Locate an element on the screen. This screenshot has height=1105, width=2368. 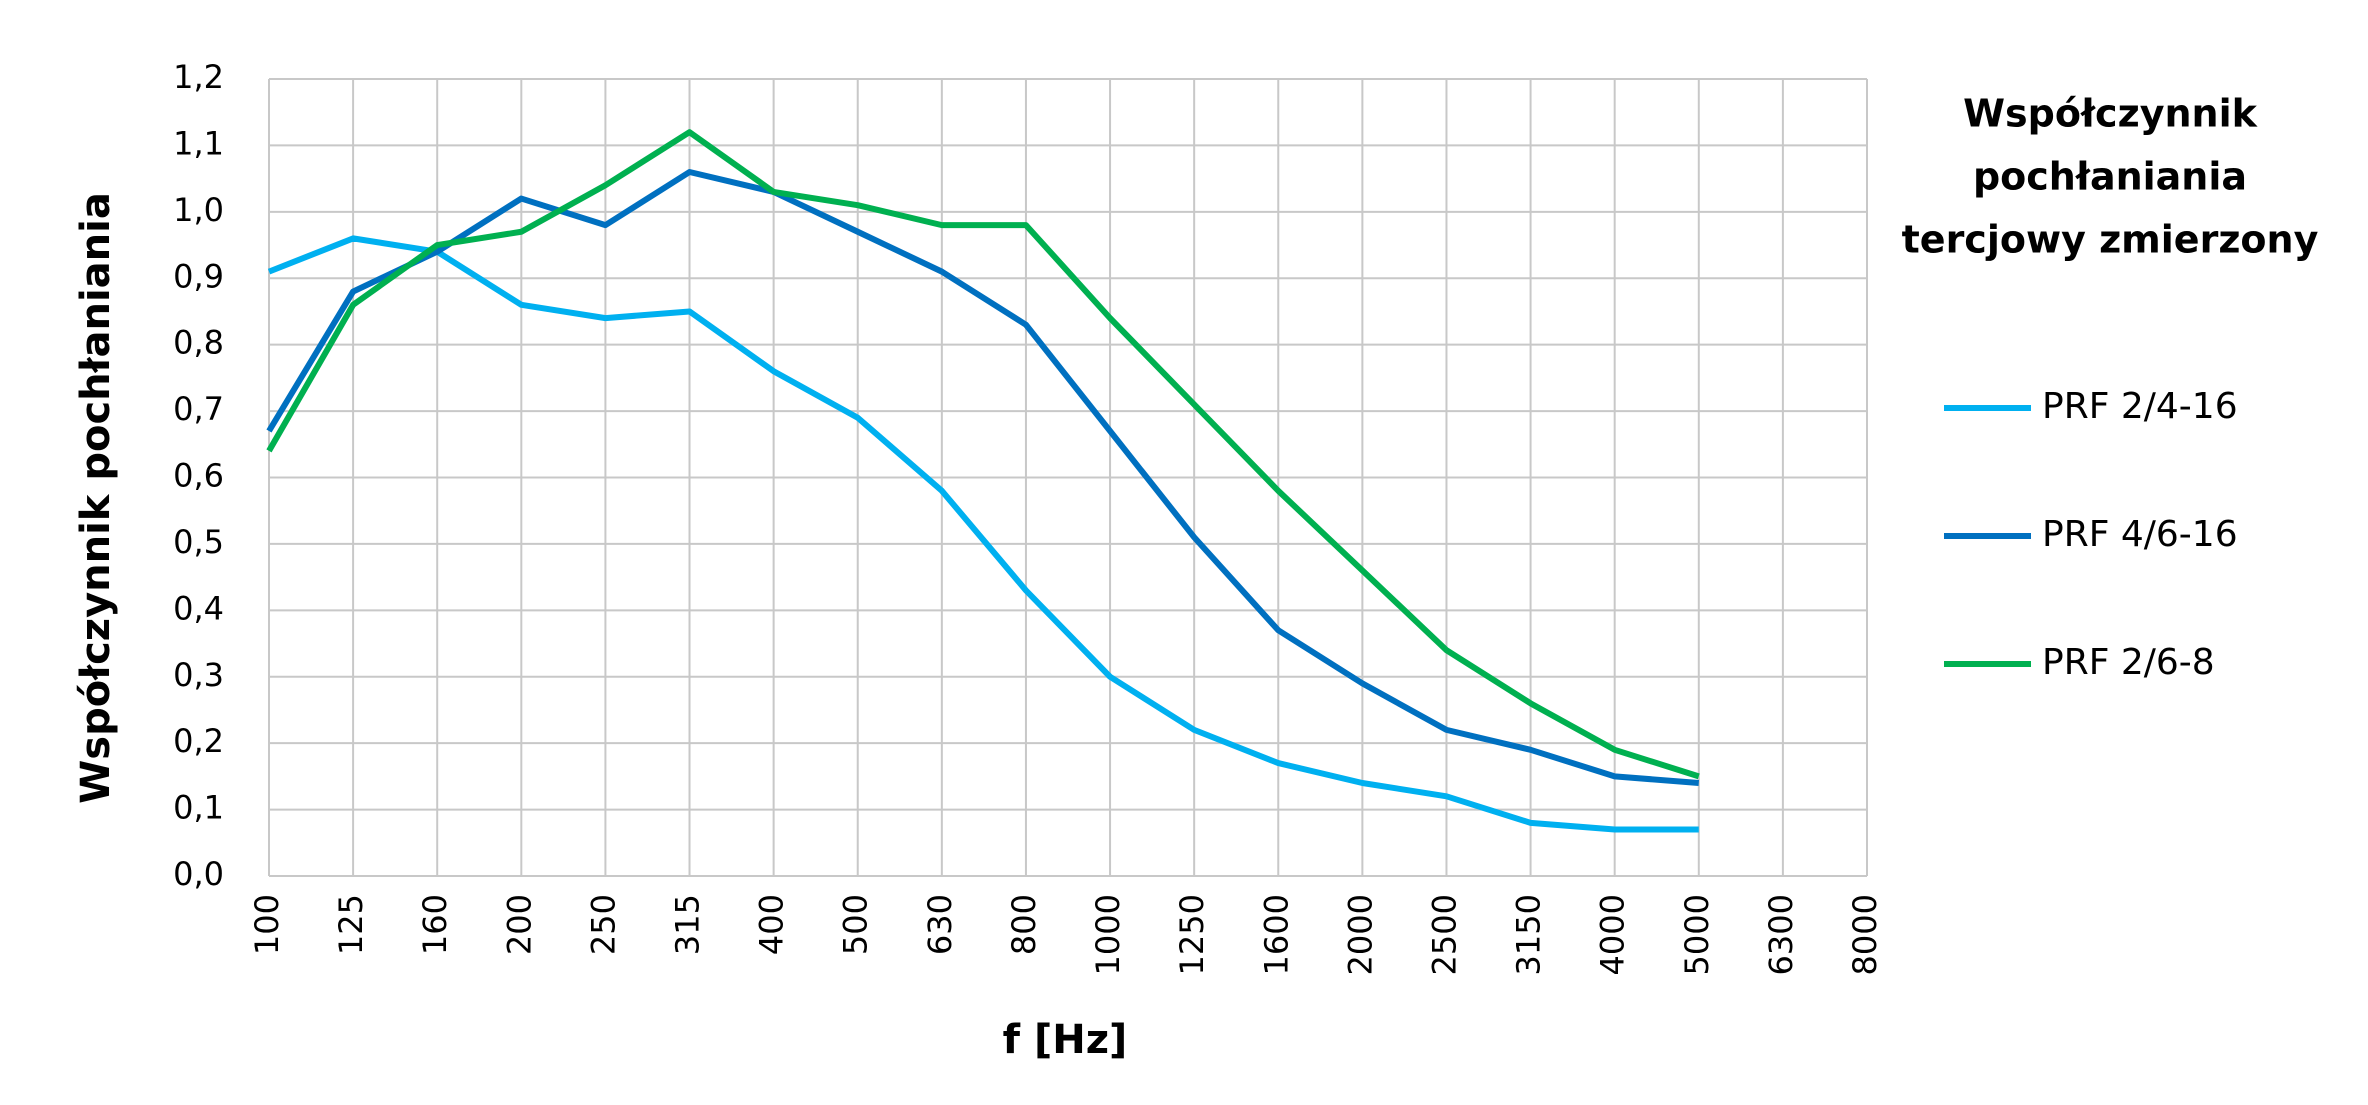
y-tick-label: 0,0 is located at coordinates (198, 874).